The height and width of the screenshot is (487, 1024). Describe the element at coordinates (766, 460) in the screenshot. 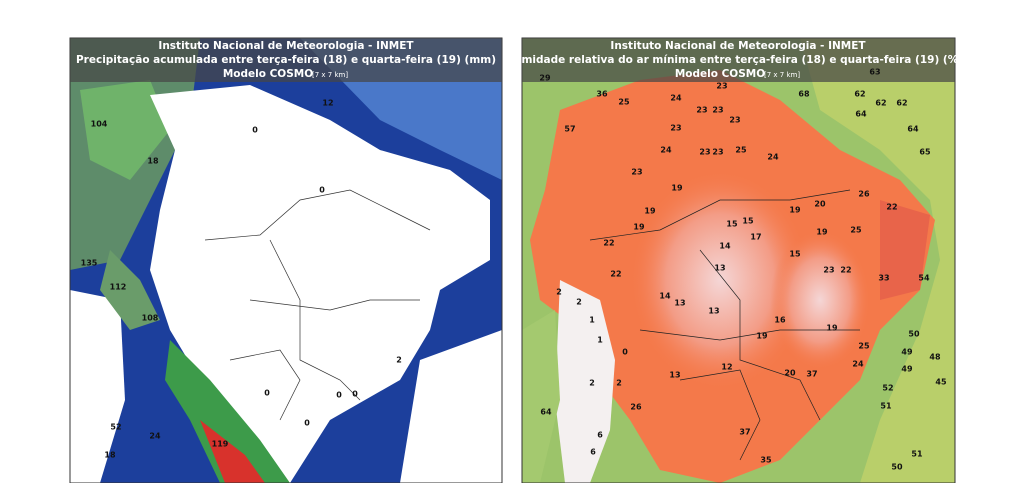

I see `map-value-label: 35` at that location.